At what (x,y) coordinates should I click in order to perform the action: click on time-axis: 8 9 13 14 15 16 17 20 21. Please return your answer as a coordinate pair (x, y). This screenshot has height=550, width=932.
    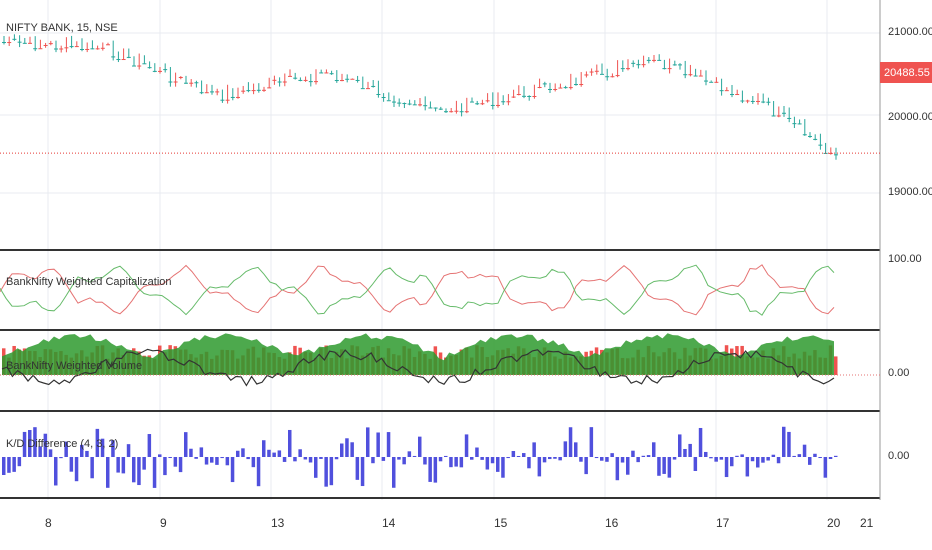
    Looking at the image, I should click on (459, 523).